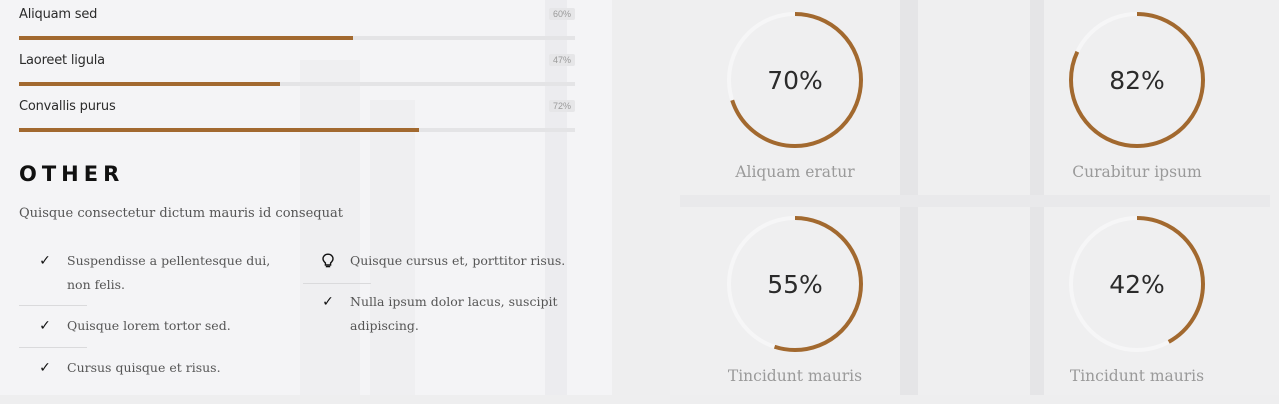  What do you see at coordinates (384, 325) in the screenshot?
I see `feature-text: adipiscing.` at bounding box center [384, 325].